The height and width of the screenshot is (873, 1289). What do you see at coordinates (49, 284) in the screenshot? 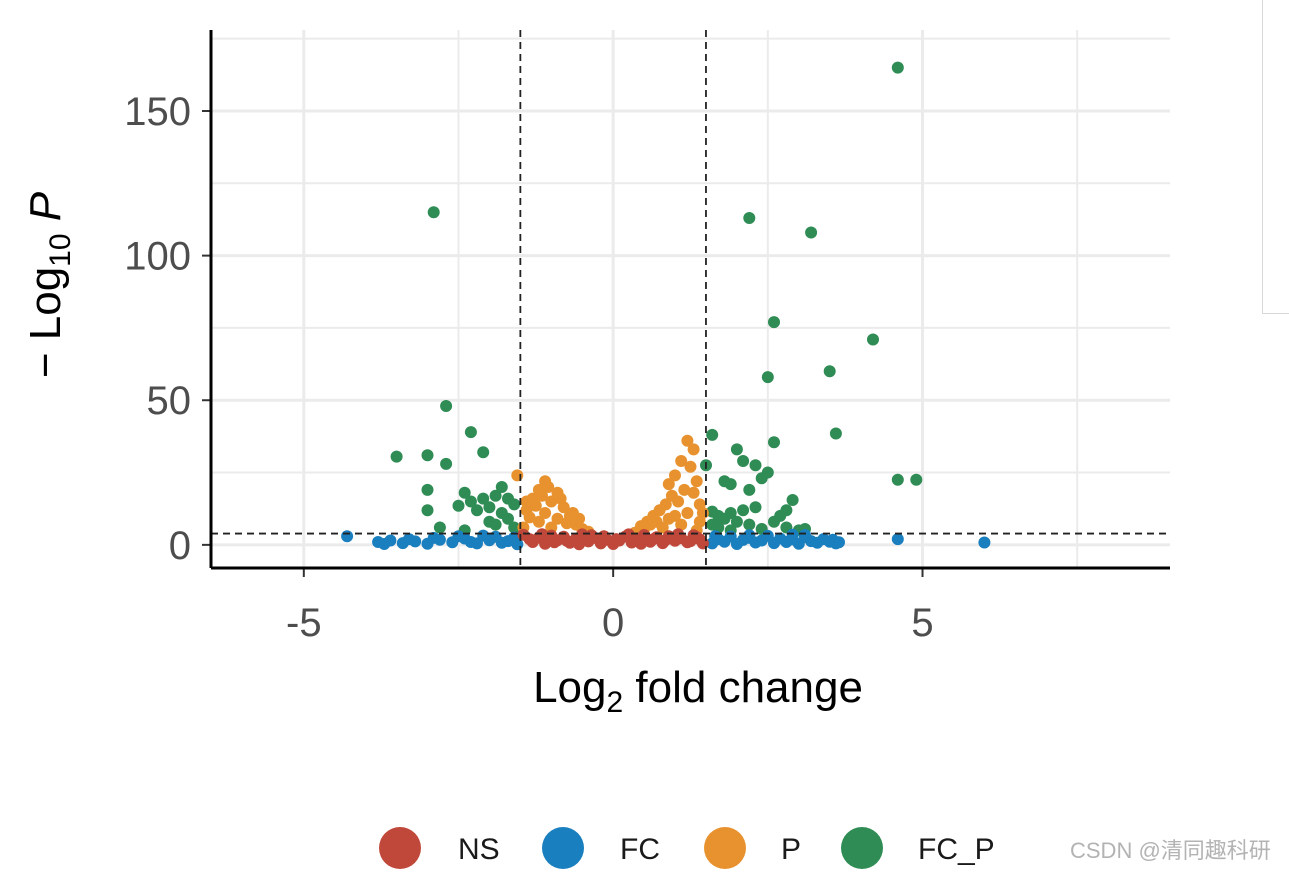
I see `y-axis-title: − Log10 P` at bounding box center [49, 284].